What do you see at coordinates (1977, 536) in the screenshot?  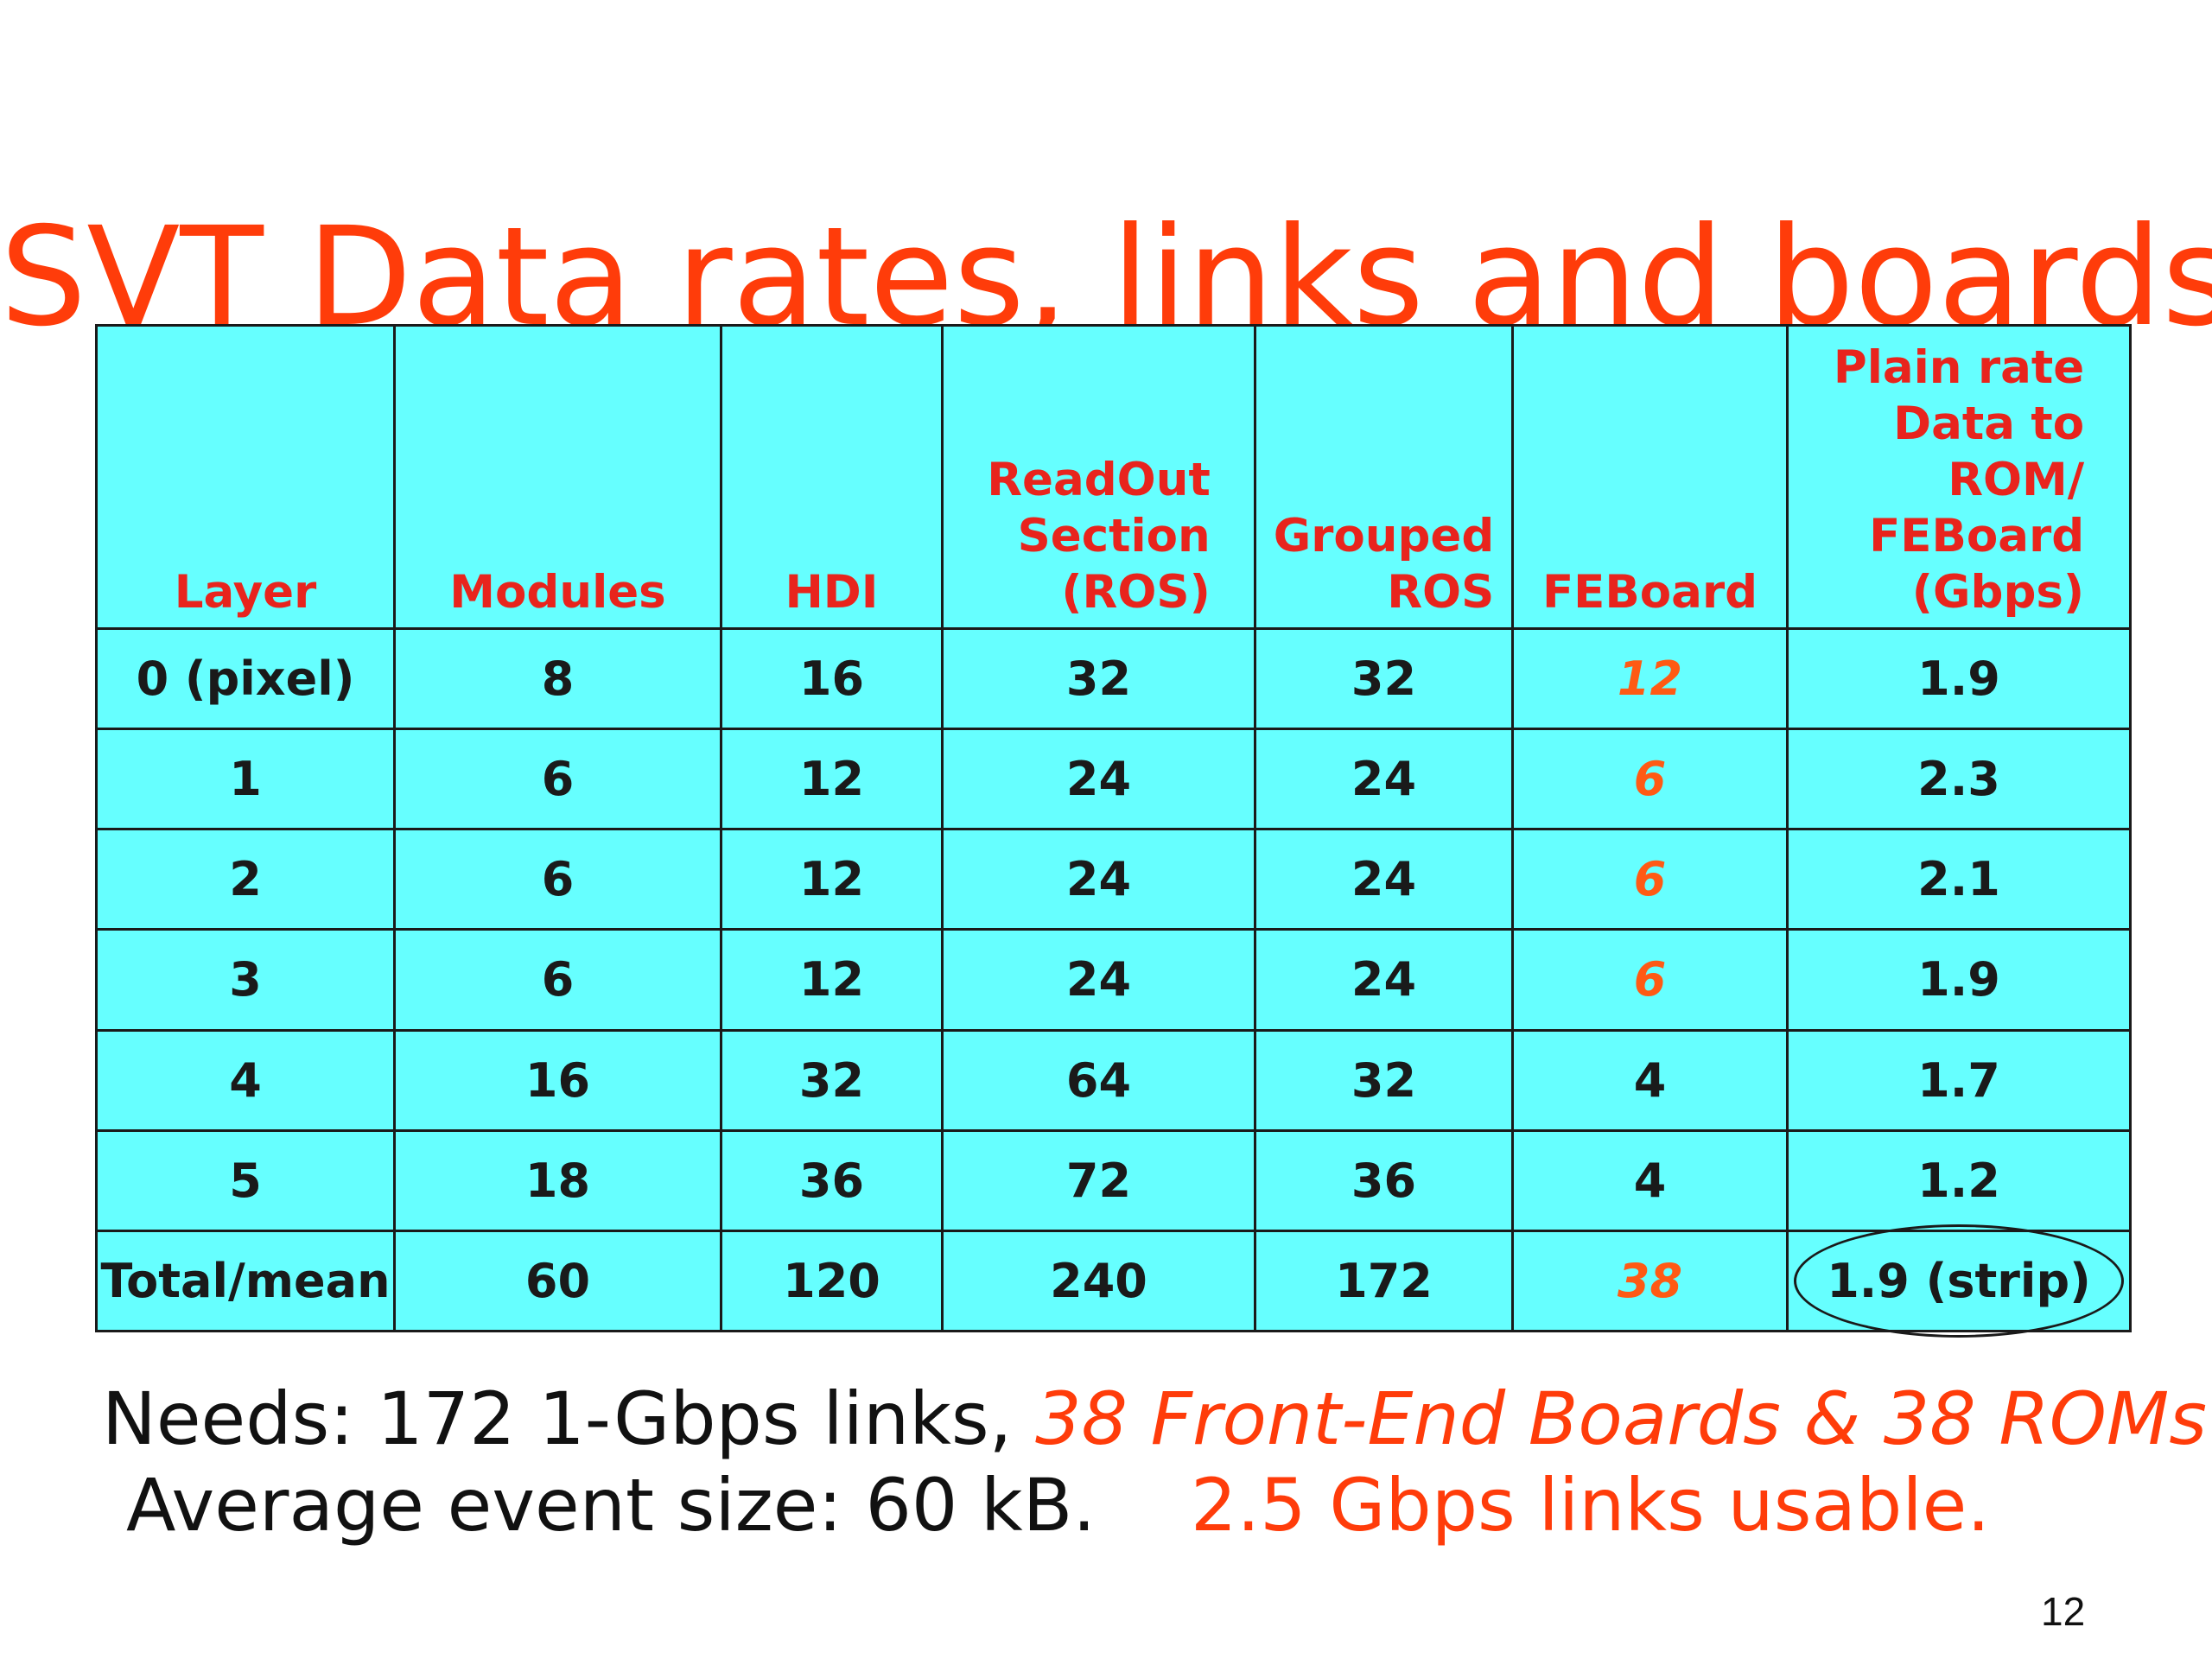 I see `header-line: FEBoard` at bounding box center [1977, 536].